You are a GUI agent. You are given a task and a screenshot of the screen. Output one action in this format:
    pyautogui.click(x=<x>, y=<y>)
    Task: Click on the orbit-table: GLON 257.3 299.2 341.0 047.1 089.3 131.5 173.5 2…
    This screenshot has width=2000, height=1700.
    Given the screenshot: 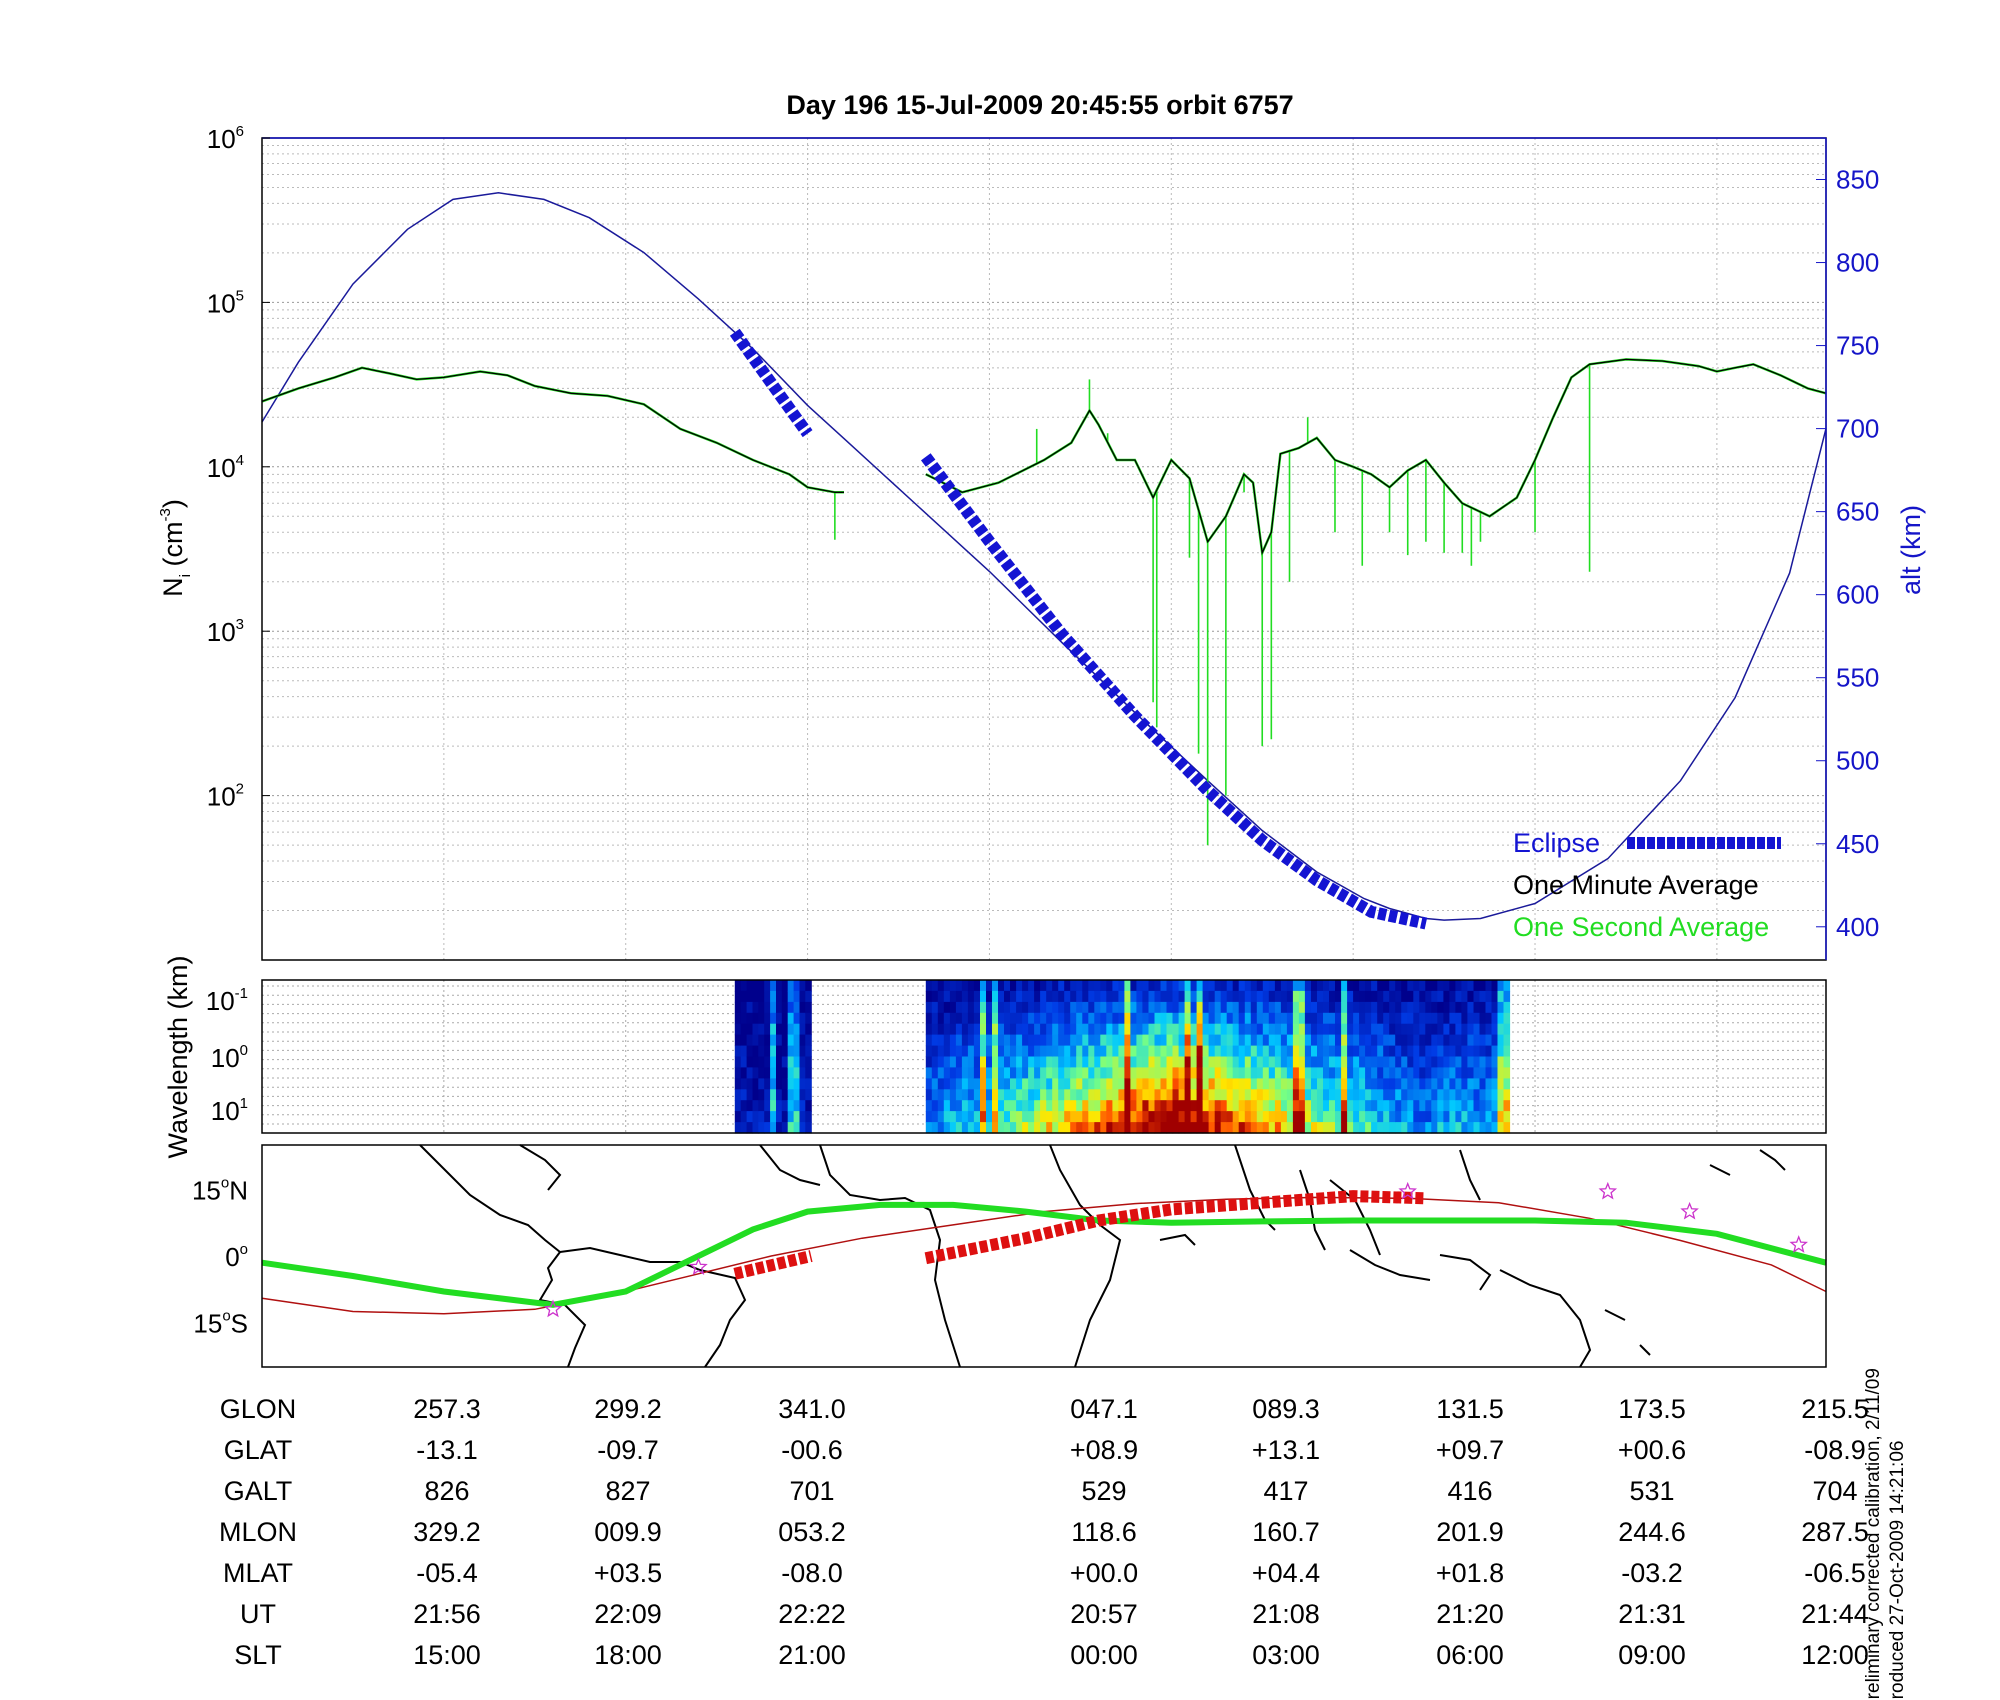 What is the action you would take?
    pyautogui.click(x=1044, y=1532)
    